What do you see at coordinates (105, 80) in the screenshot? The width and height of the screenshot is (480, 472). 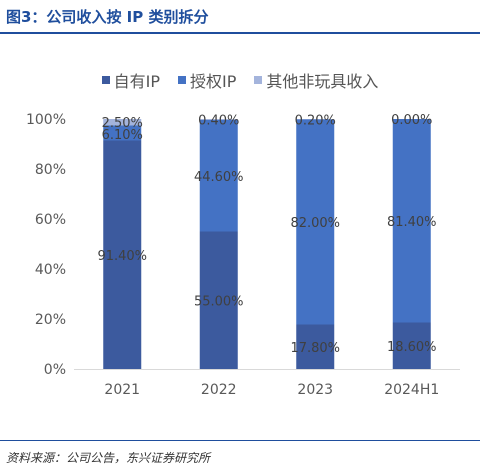 I see `legend-swatch-self-ip` at bounding box center [105, 80].